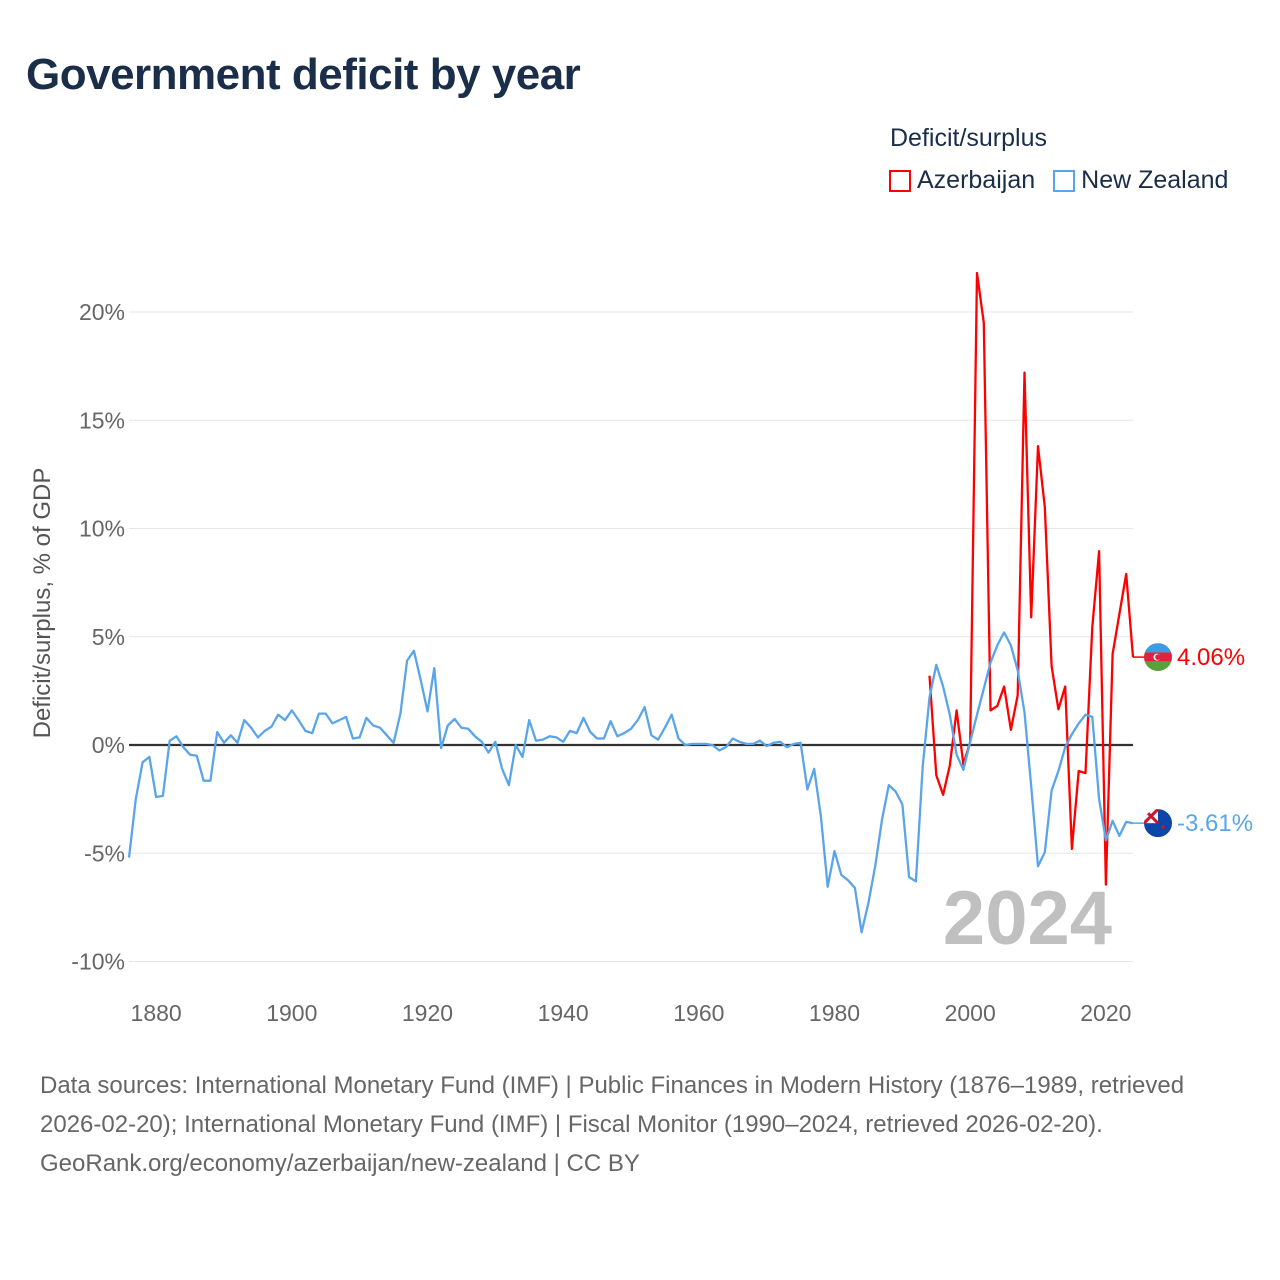  I want to click on legend-swatch-new-zealand, so click(1064, 180).